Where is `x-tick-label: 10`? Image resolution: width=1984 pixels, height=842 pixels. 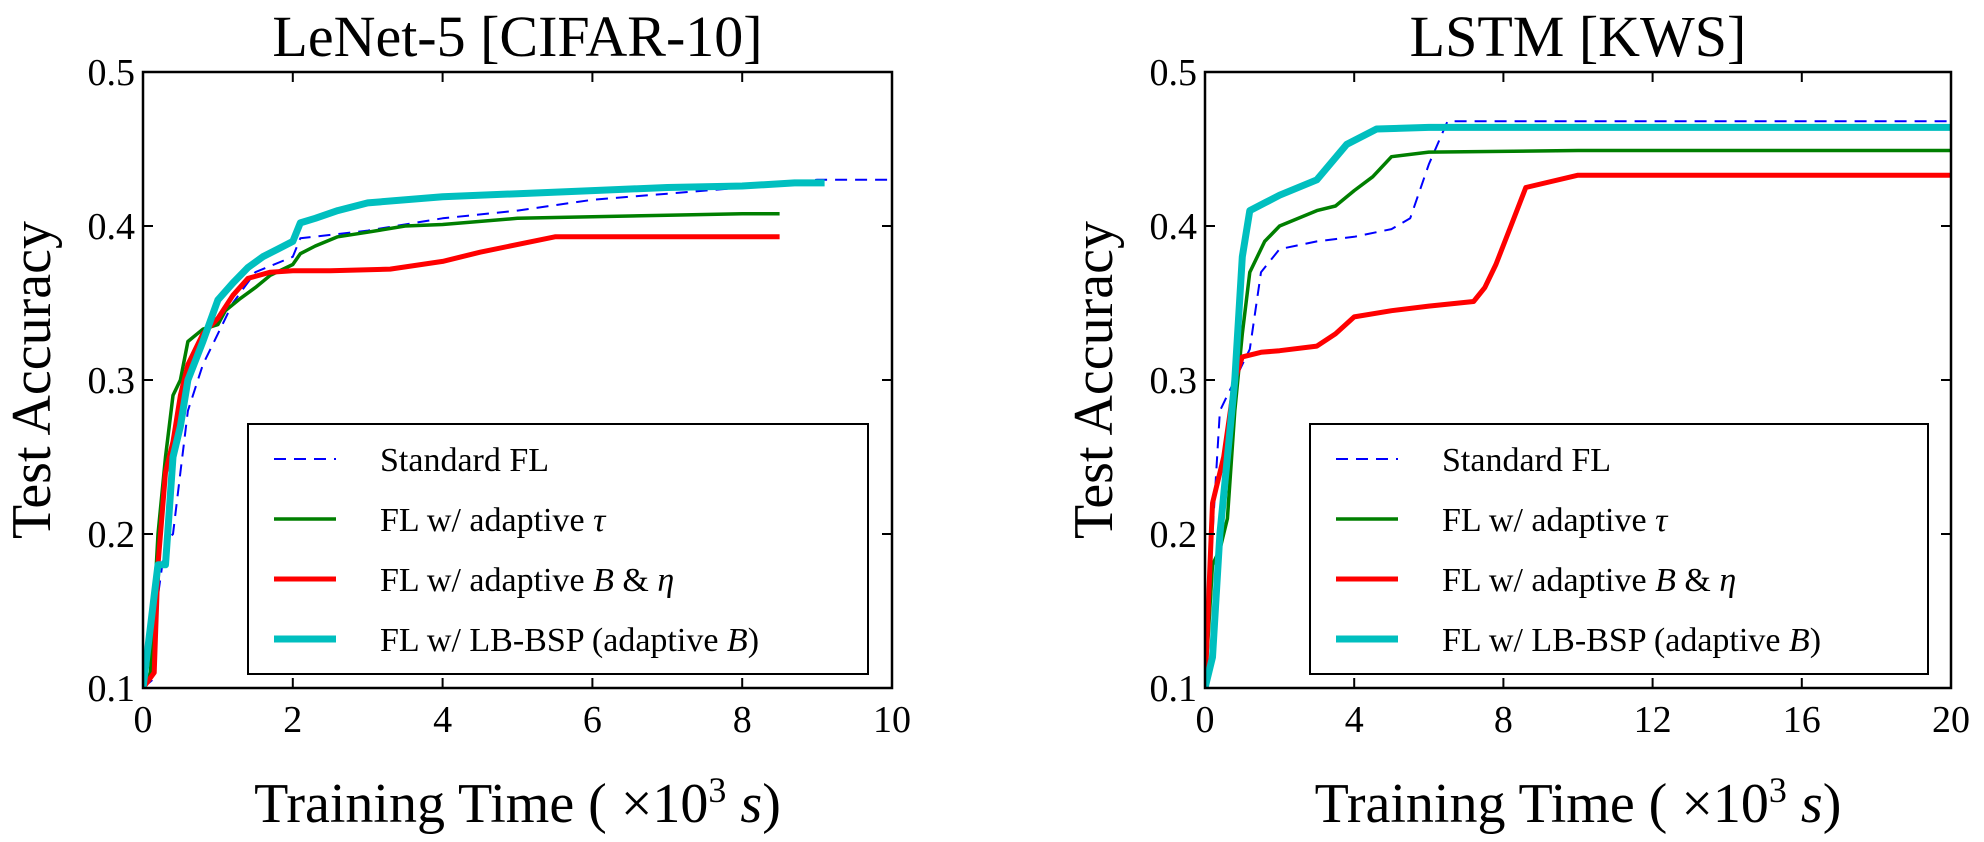
x-tick-label: 10 is located at coordinates (892, 720).